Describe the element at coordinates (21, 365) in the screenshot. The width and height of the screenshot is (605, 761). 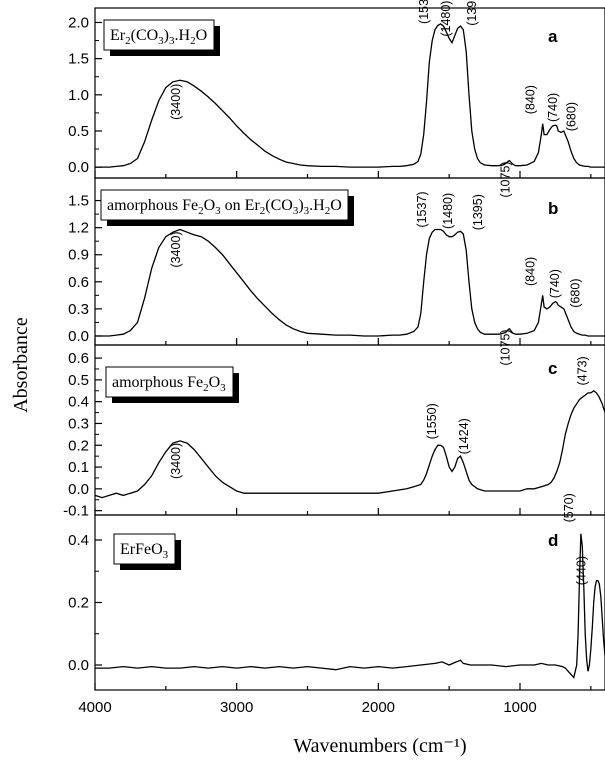
I see `y-axis-title: Absorbance` at that location.